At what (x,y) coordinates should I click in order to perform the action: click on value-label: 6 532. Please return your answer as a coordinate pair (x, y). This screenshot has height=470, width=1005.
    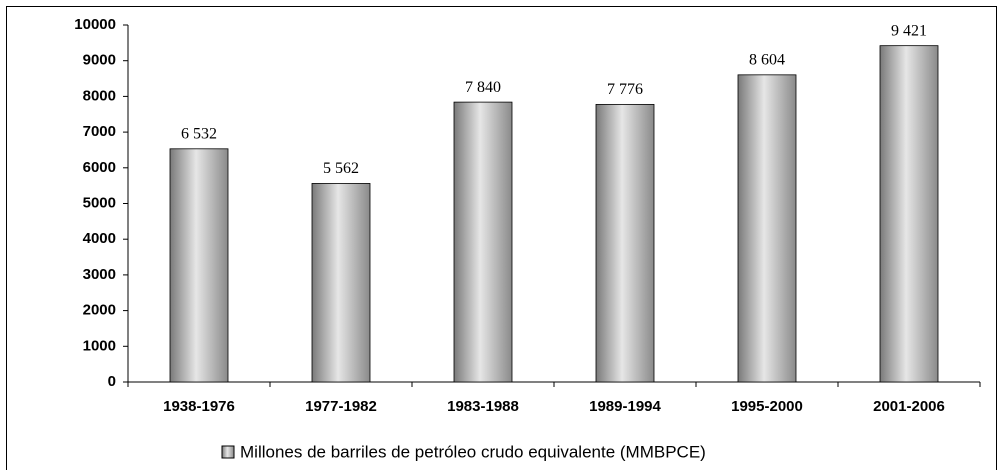
    Looking at the image, I should click on (199, 133).